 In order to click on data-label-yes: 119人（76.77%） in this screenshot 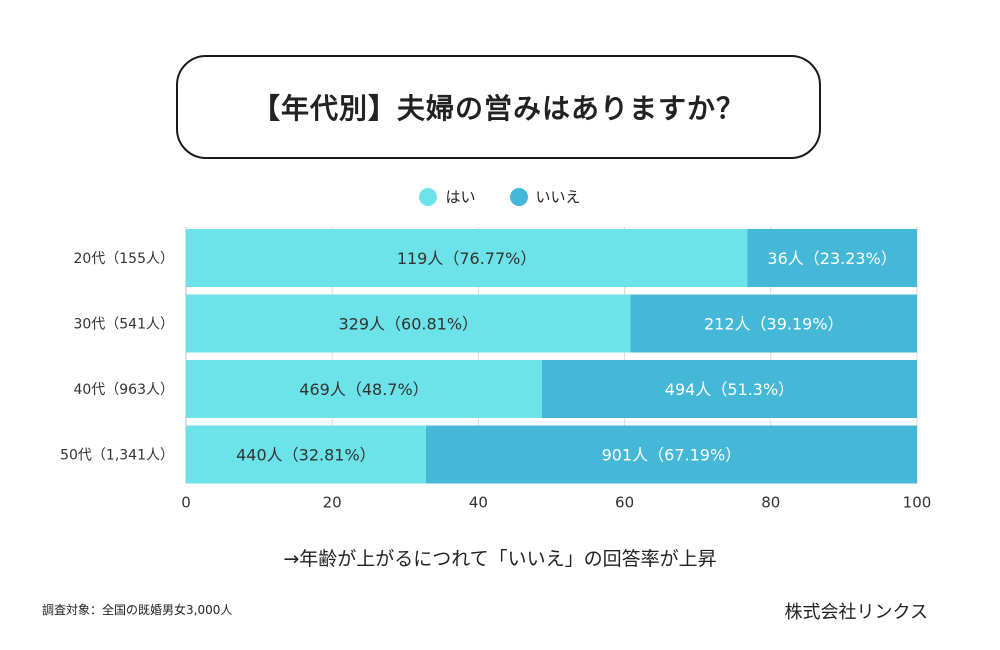, I will do `click(467, 258)`.